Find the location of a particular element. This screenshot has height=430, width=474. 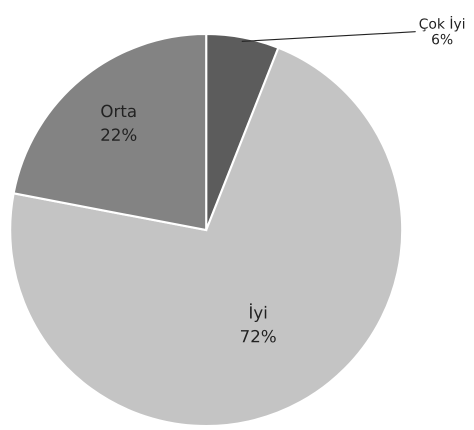

slice-label: Orta is located at coordinates (118, 111).